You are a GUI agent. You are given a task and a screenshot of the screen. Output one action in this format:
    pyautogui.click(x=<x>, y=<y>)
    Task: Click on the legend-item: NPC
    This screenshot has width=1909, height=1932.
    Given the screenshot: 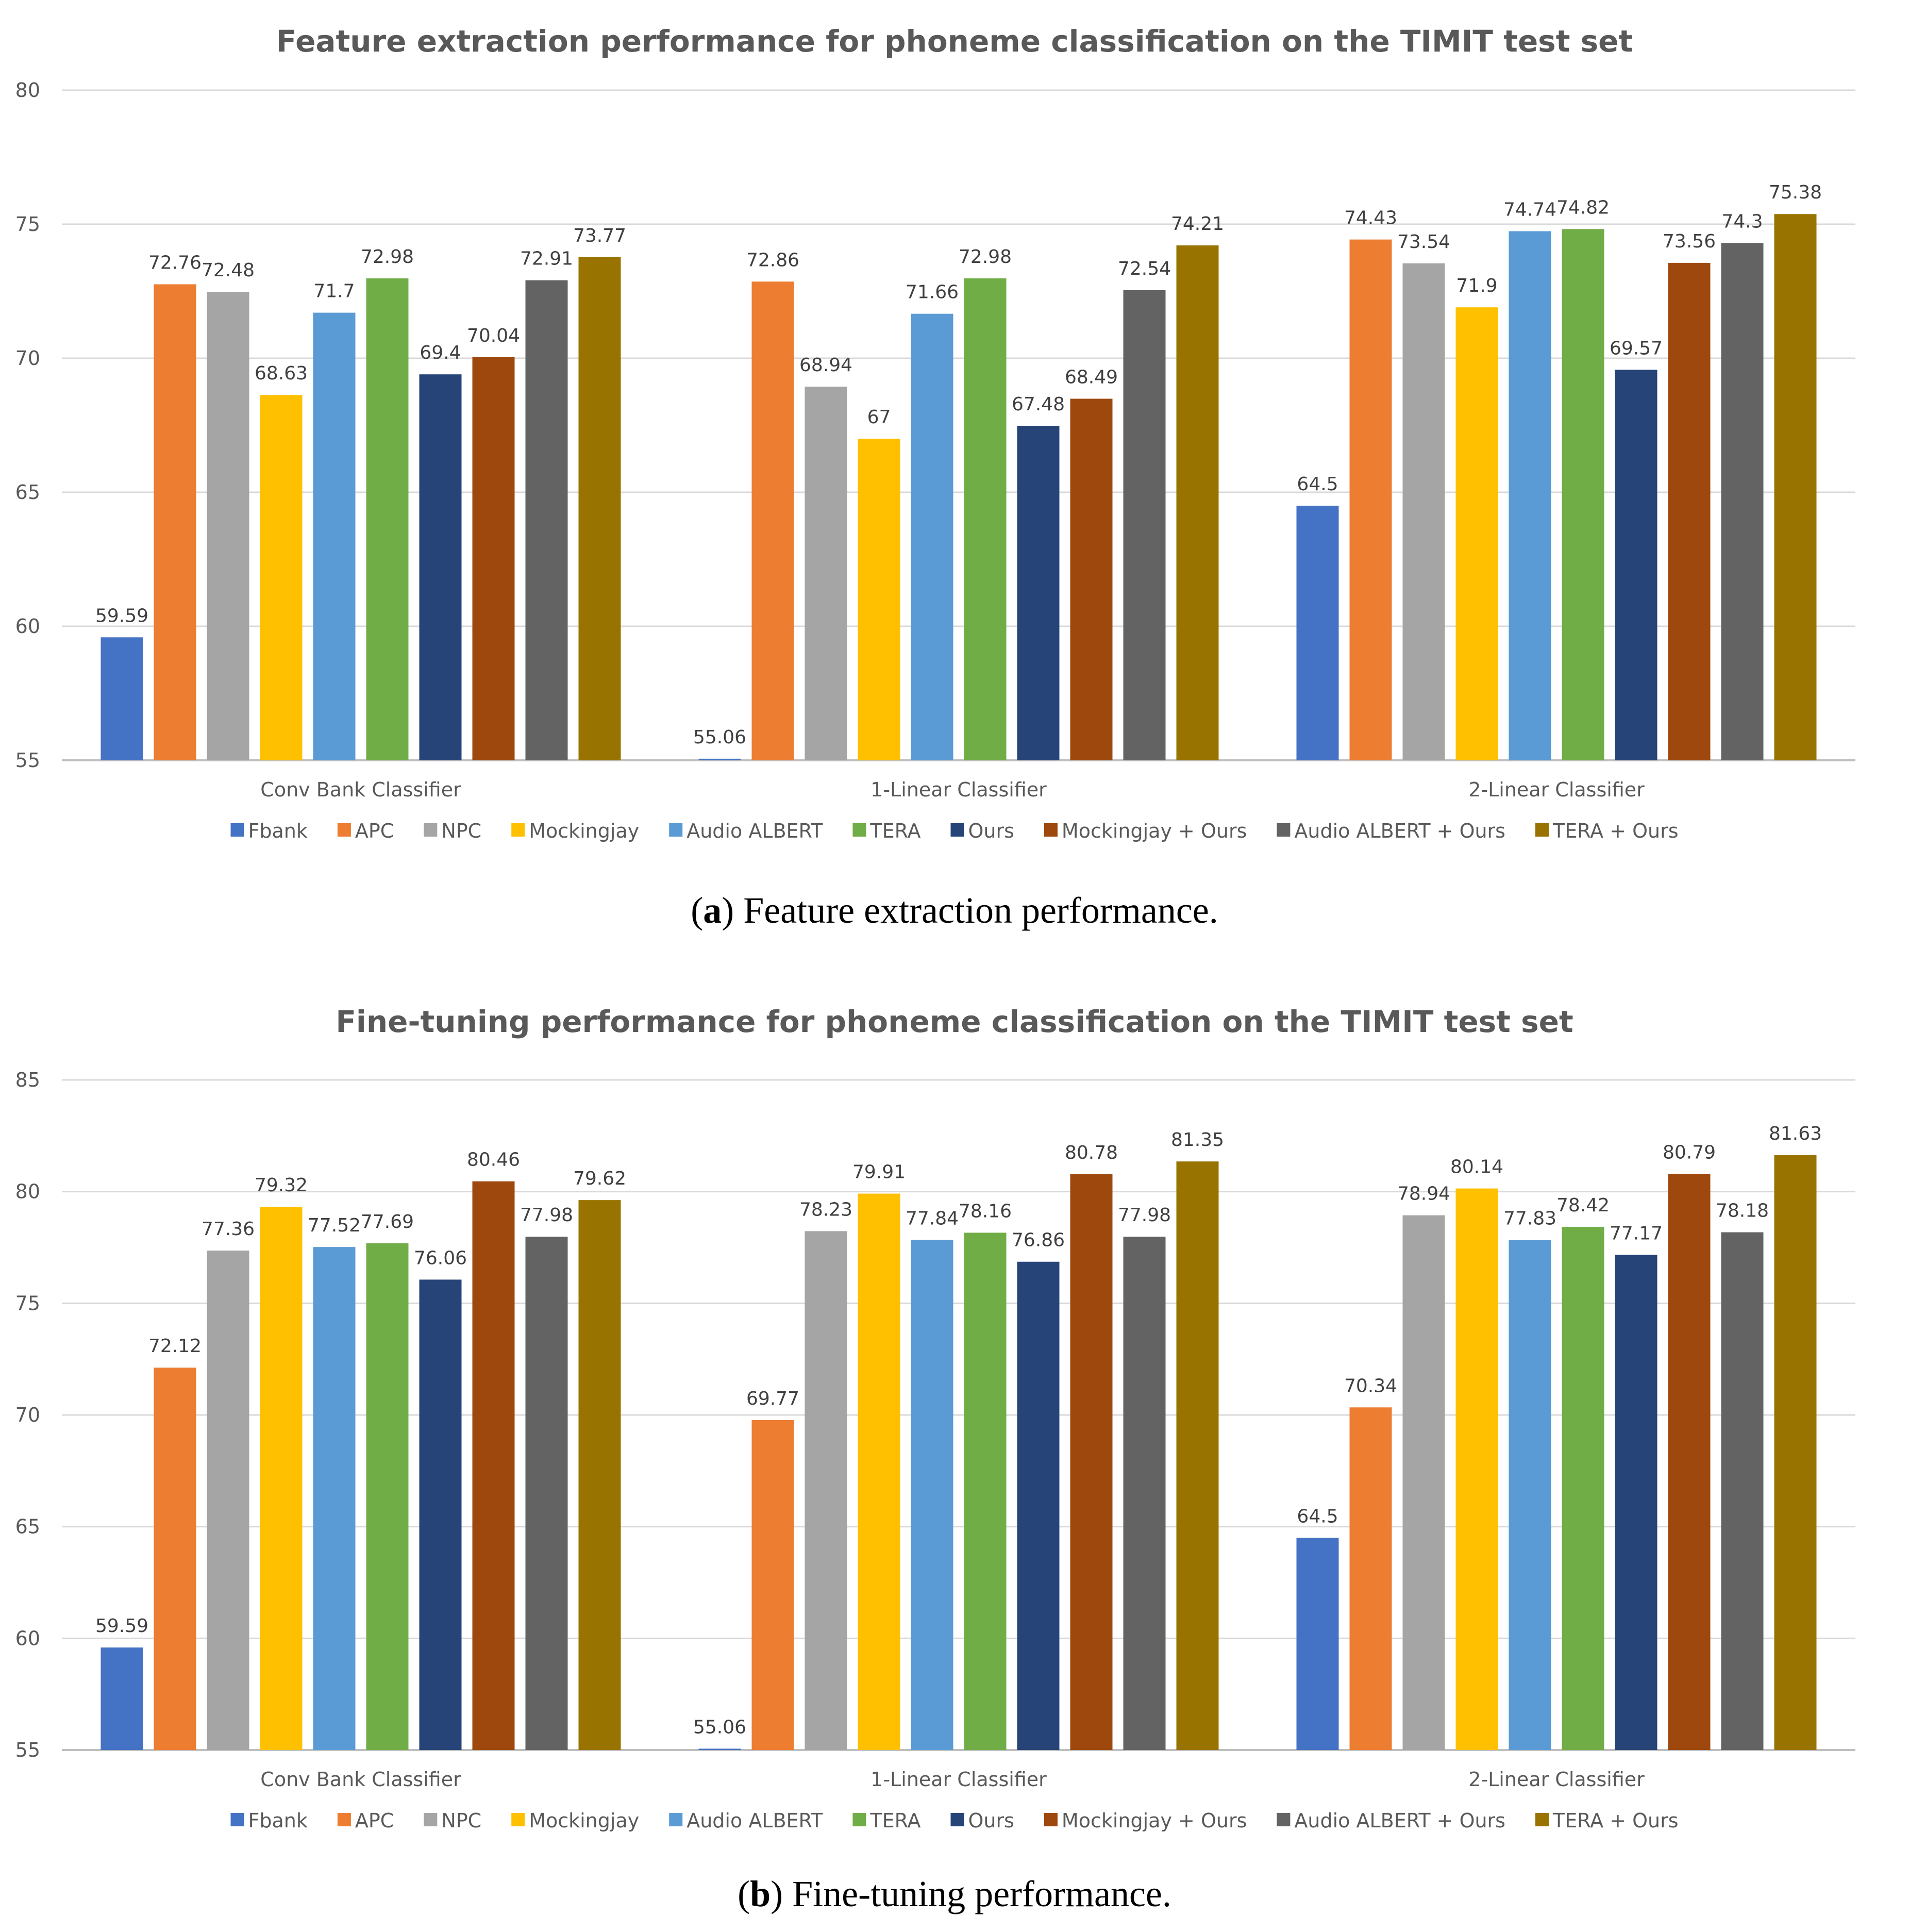 What is the action you would take?
    pyautogui.click(x=453, y=1820)
    